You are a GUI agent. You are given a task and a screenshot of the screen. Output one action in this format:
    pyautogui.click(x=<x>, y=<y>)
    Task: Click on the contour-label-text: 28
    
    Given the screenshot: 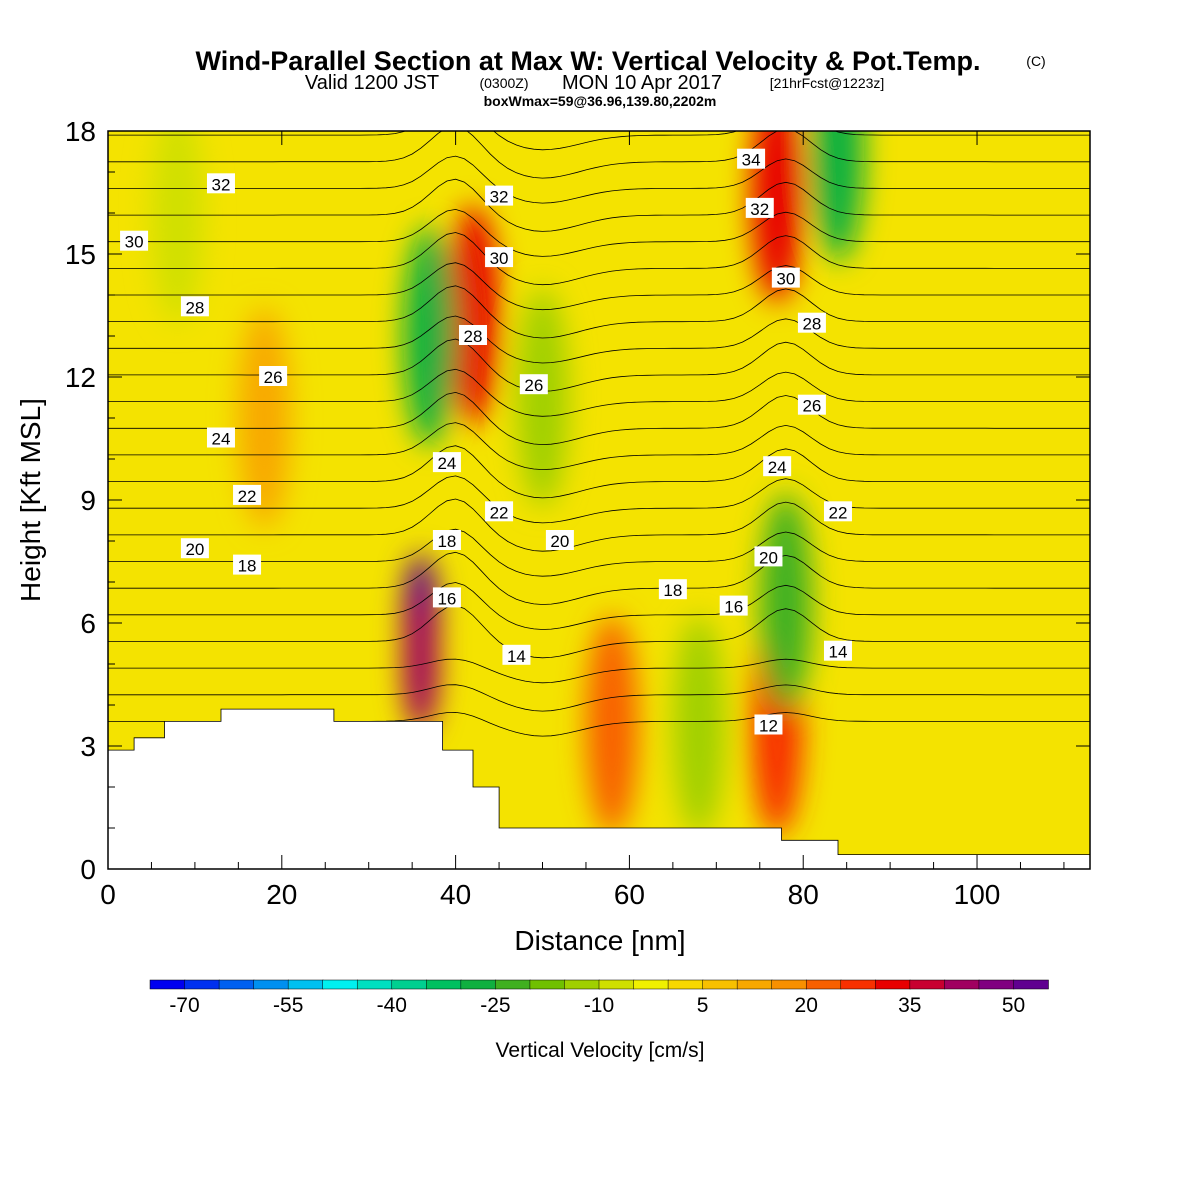 What is the action you would take?
    pyautogui.click(x=194, y=307)
    